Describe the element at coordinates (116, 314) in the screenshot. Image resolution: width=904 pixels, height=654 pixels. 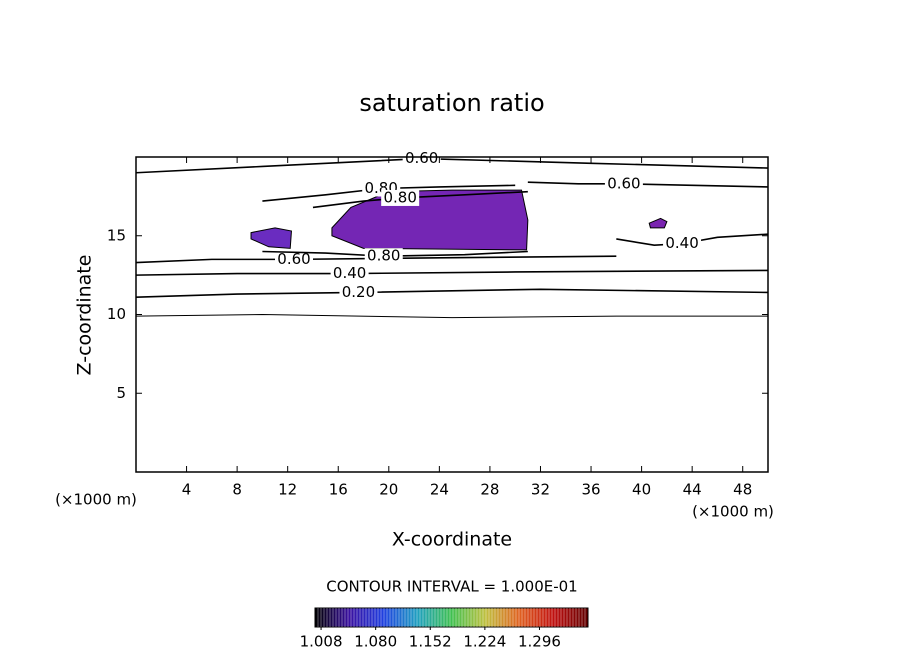
I see `y-tick-label: 10` at that location.